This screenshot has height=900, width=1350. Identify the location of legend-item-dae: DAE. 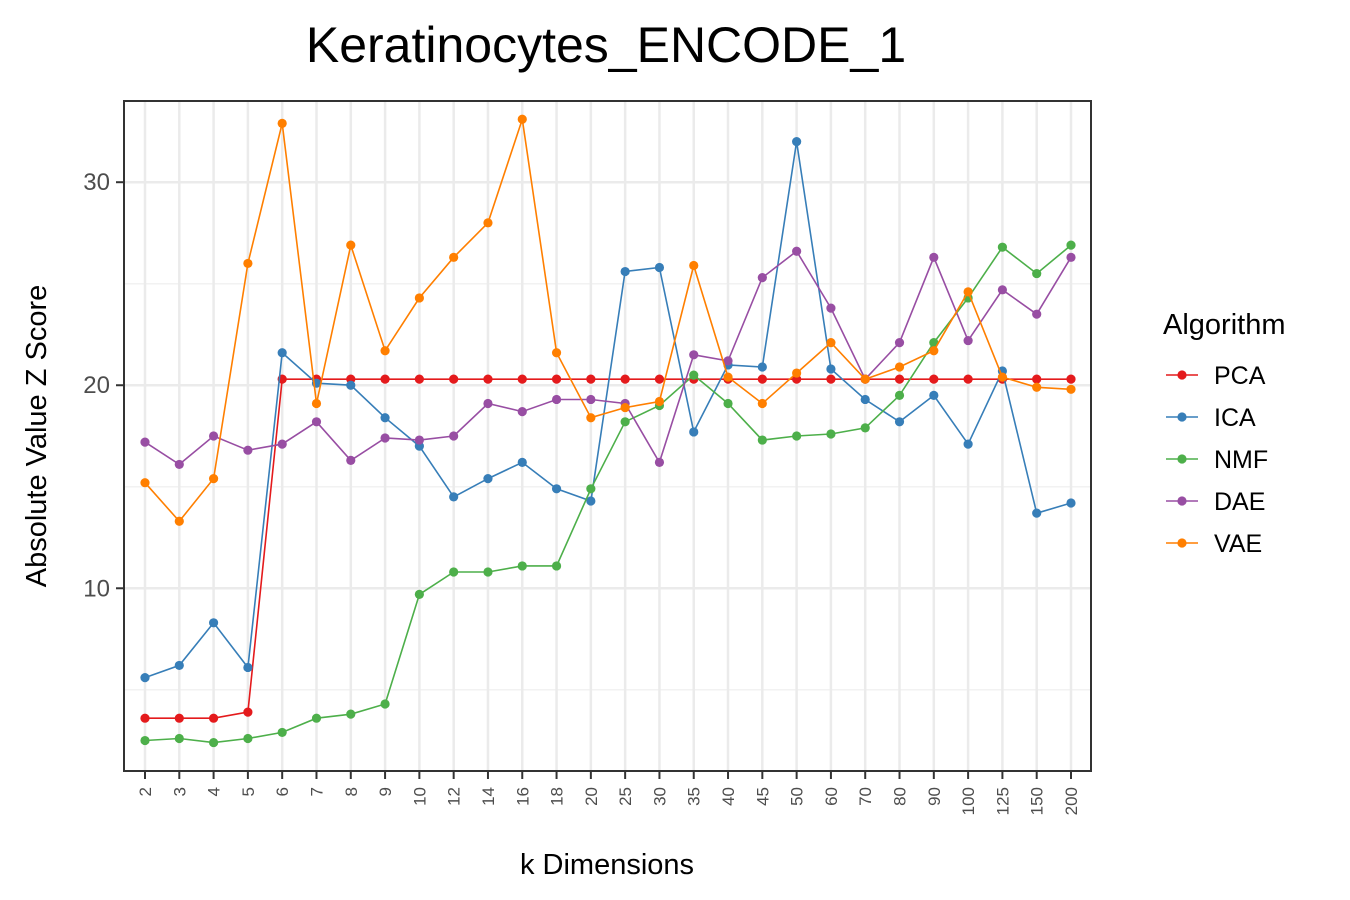
(1215, 502).